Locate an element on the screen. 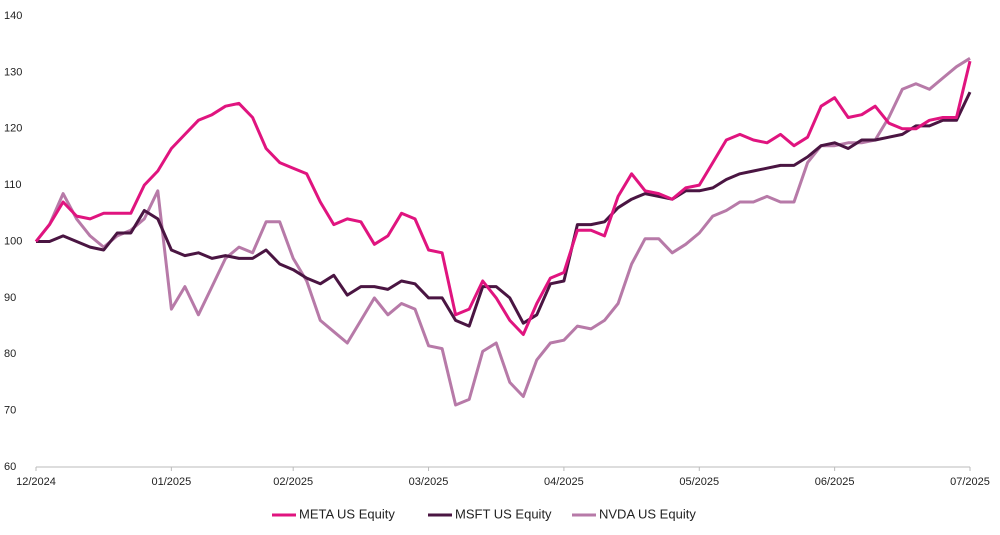 The height and width of the screenshot is (535, 1000). x-tick-label: 07/2025 is located at coordinates (970, 482).